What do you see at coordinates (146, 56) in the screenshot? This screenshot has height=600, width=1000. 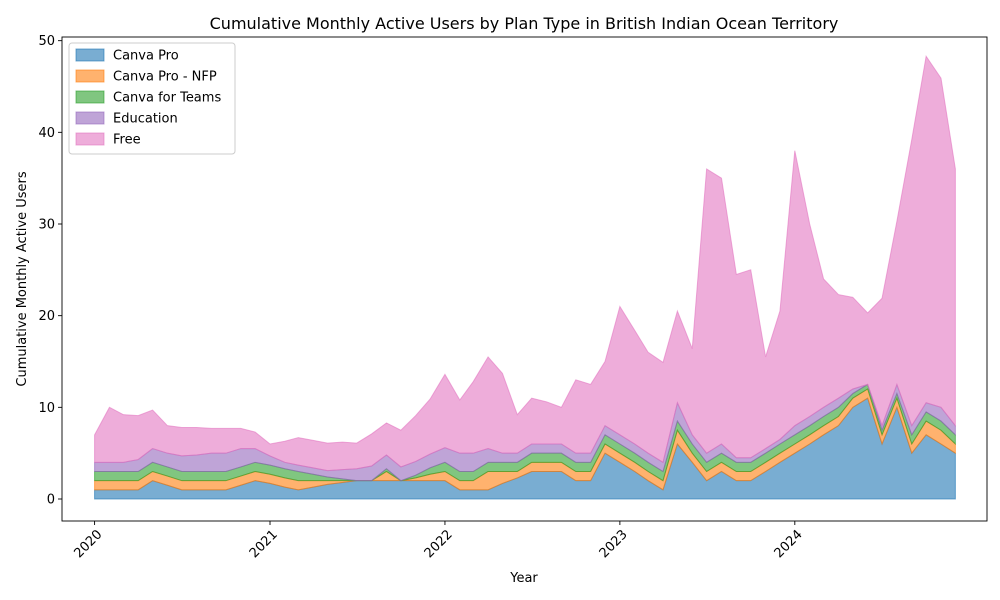 I see `legend-label: Canva Pro` at bounding box center [146, 56].